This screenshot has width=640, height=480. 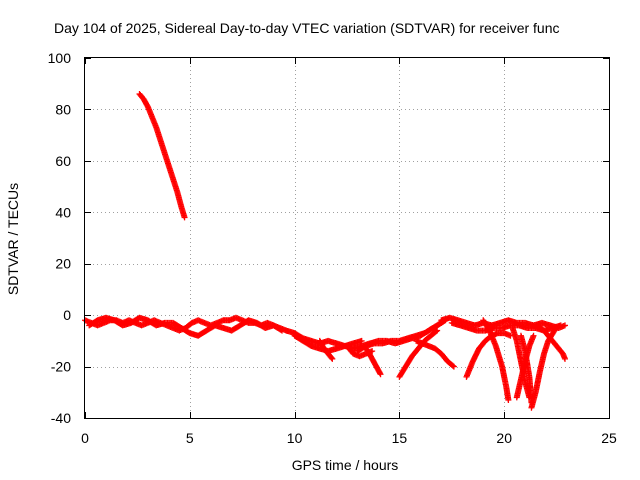 What do you see at coordinates (60, 238) in the screenshot?
I see `y-tick-labels: -40 -20 0 20 40 60 80 100` at bounding box center [60, 238].